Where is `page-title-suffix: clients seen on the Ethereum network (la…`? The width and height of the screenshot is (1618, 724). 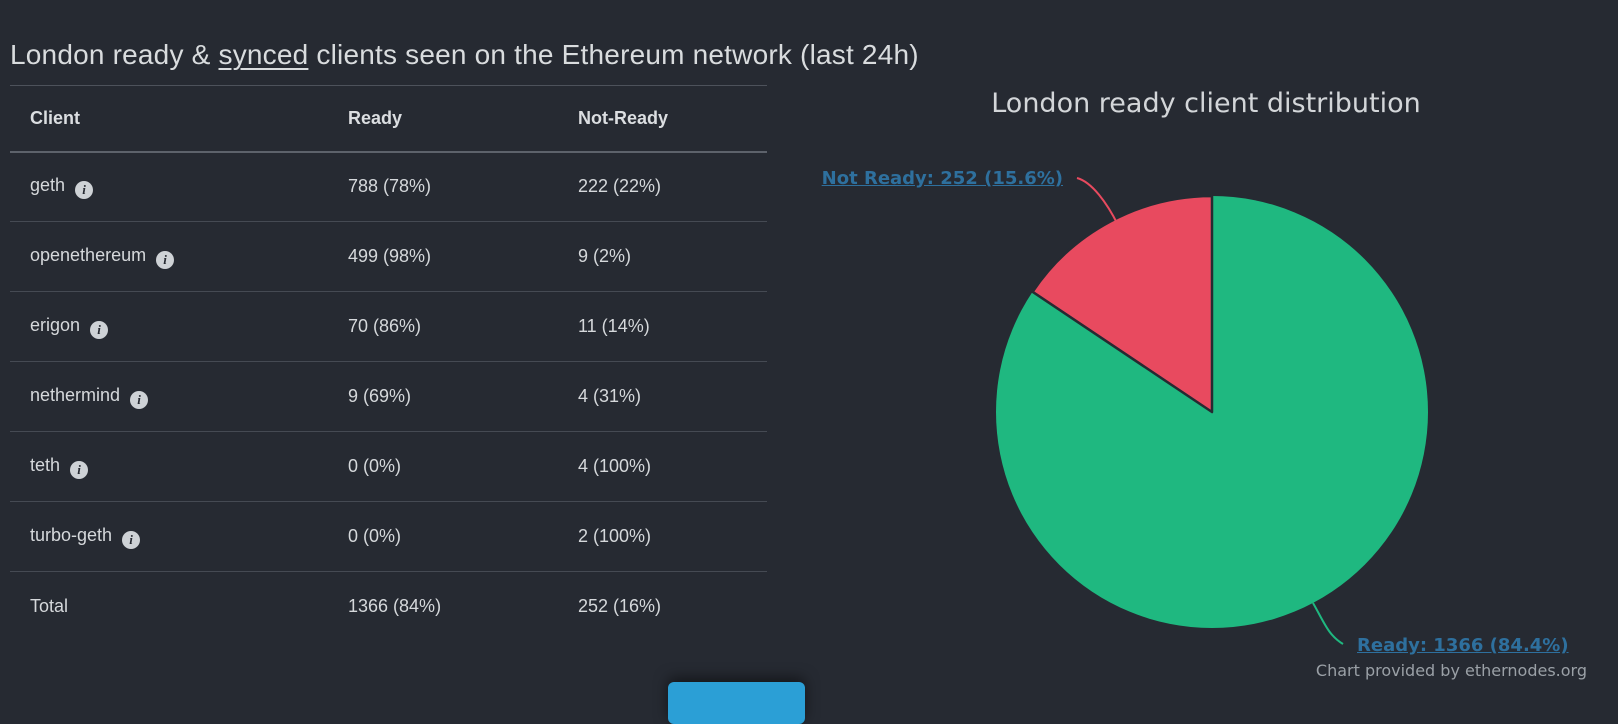
page-title-suffix: clients seen on the Ethereum network (la… is located at coordinates (613, 54).